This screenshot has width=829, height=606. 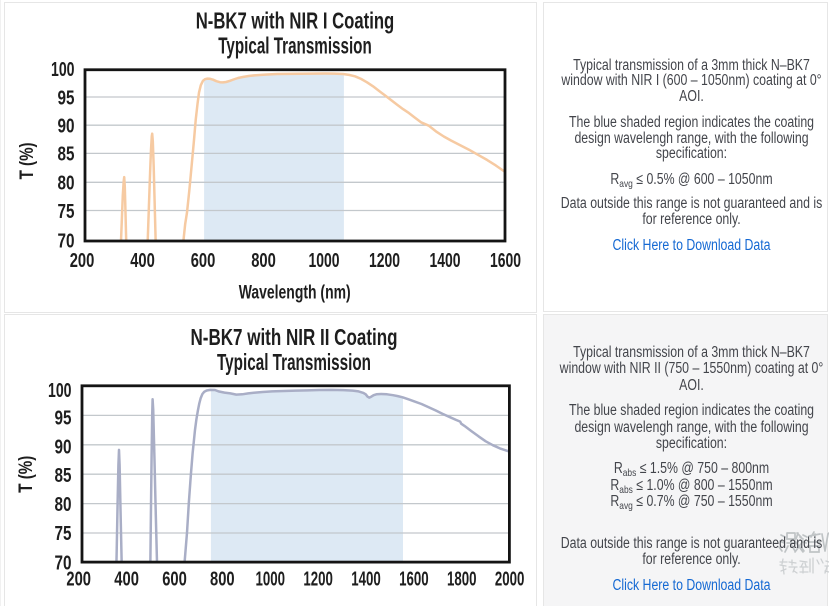 What do you see at coordinates (295, 20) in the screenshot?
I see `svg-text: N-BK7 with NIR I Coating` at bounding box center [295, 20].